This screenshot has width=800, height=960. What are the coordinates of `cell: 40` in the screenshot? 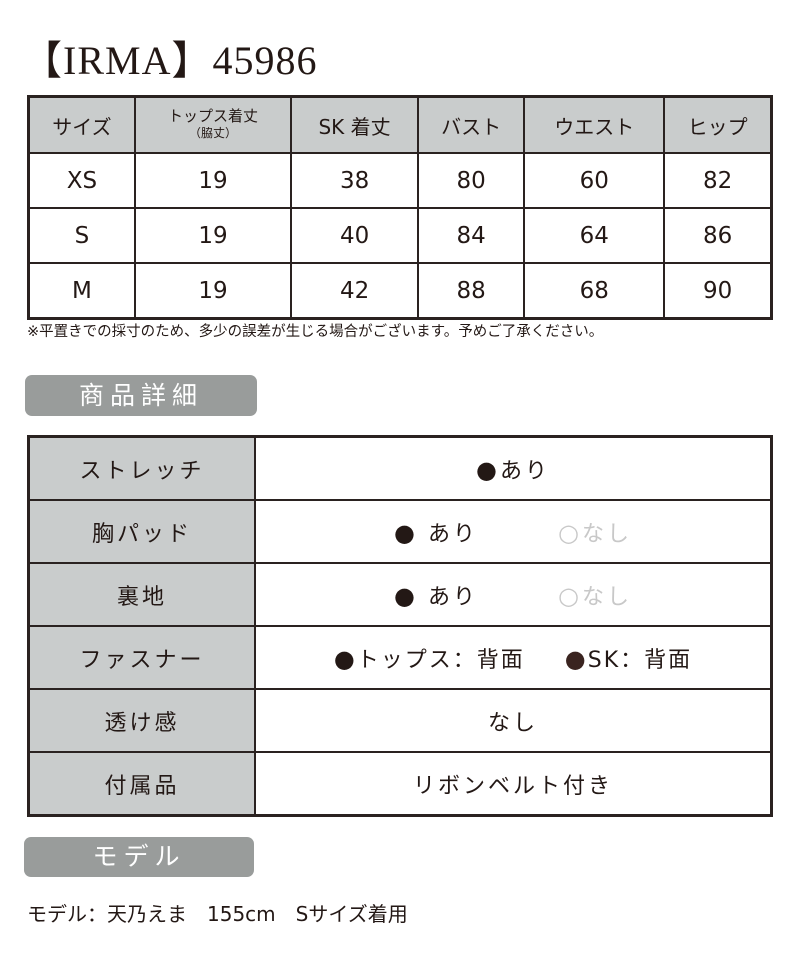 It's located at (354, 235).